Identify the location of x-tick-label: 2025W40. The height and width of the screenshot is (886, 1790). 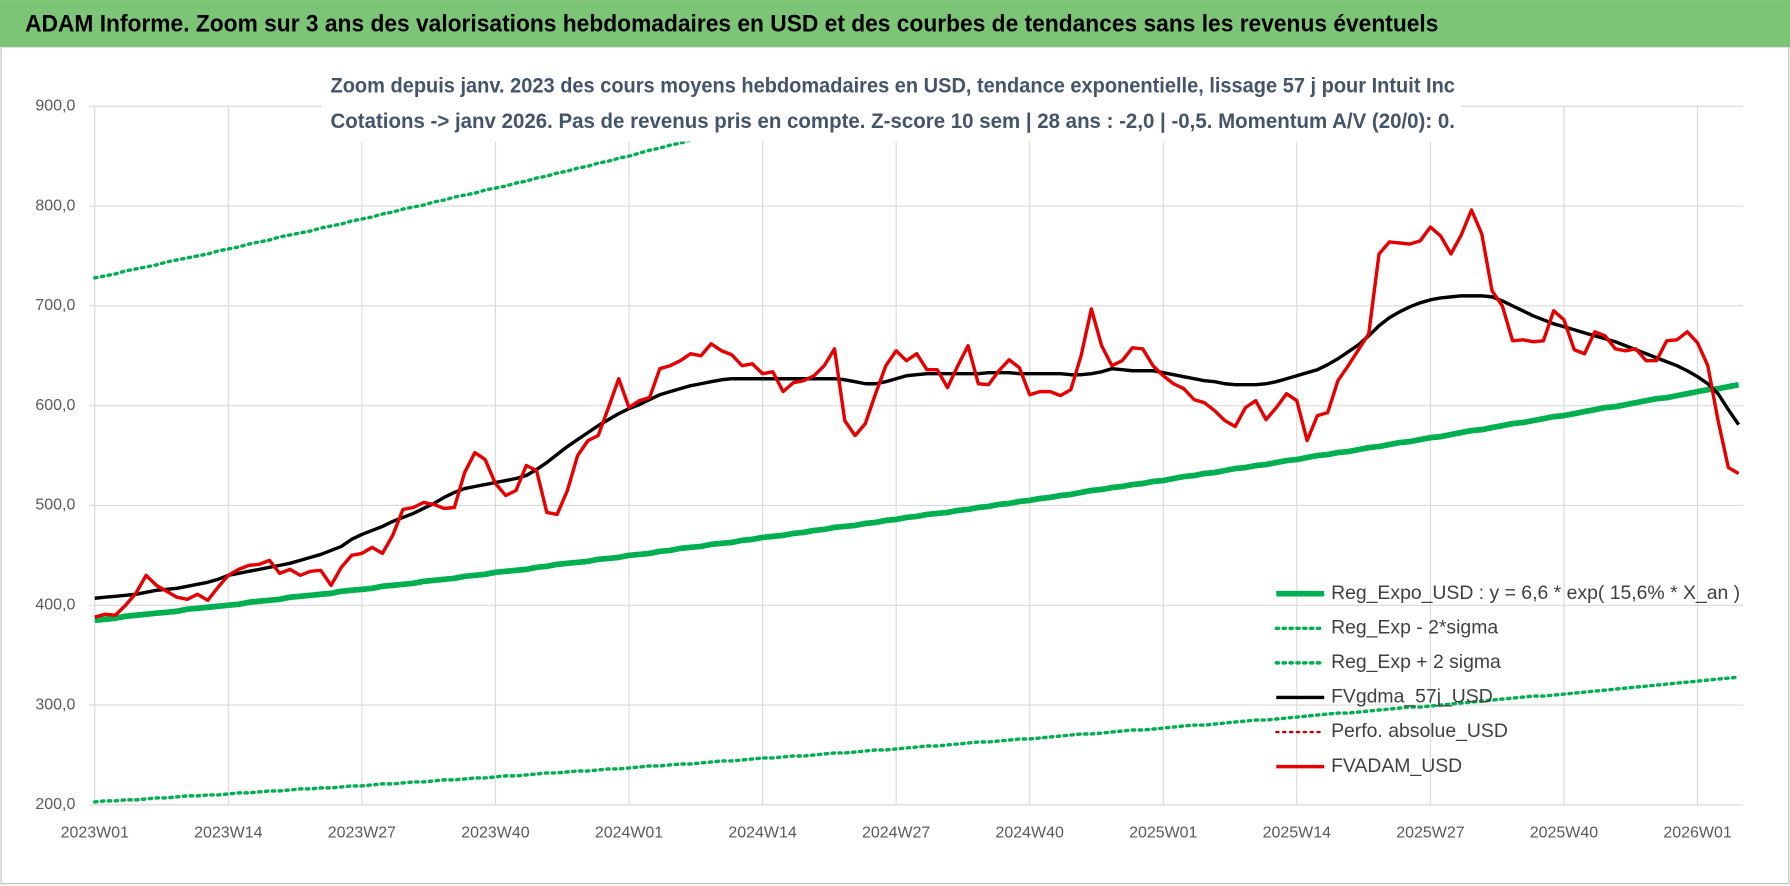
(1564, 833).